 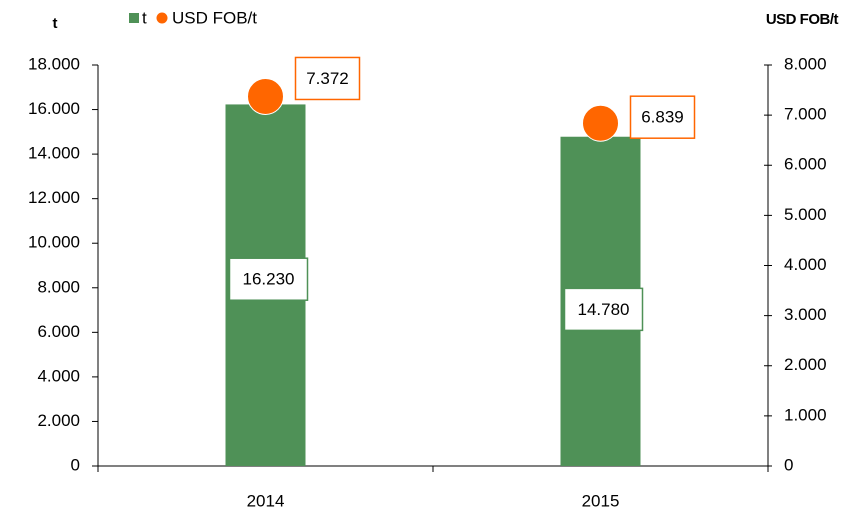 I want to click on legend-label: t, so click(x=144, y=17).